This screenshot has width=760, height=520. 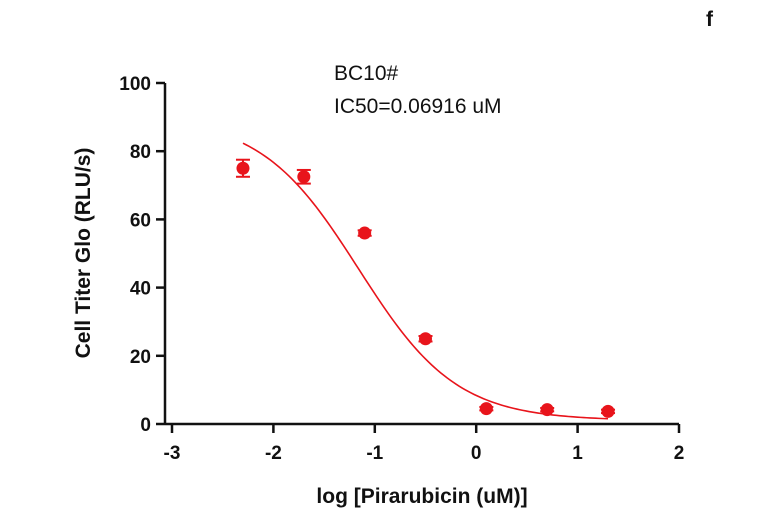 I want to click on x-tick-label: -2, so click(x=273, y=453).